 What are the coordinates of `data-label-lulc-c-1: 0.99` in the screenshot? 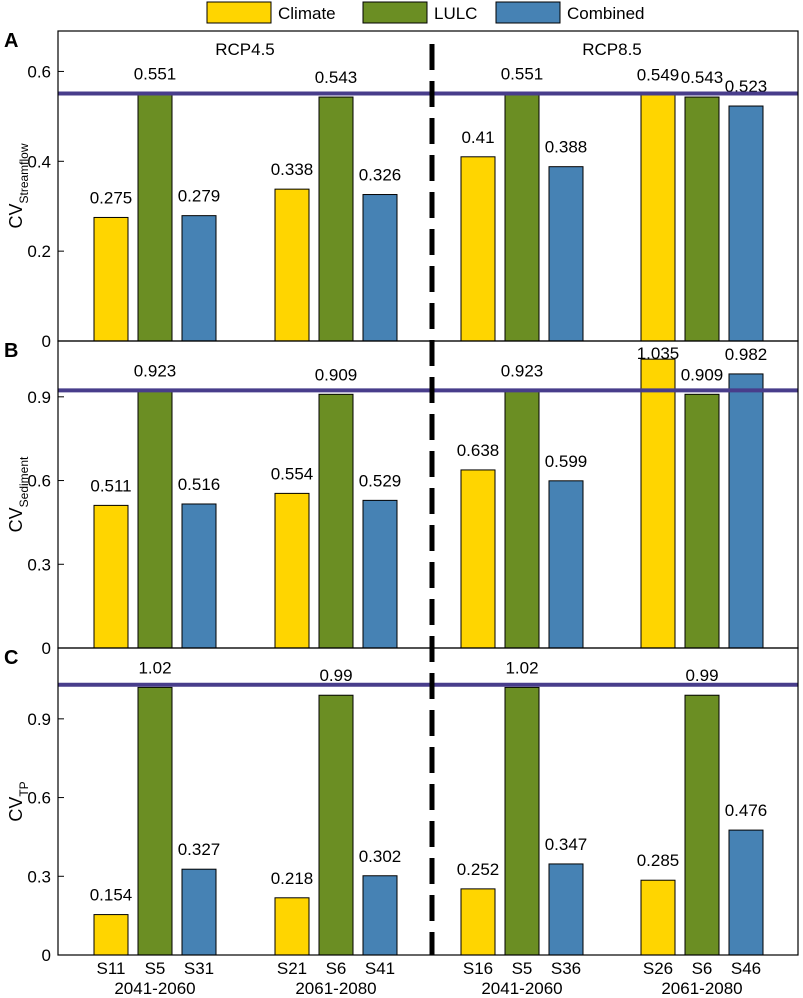 It's located at (335, 675).